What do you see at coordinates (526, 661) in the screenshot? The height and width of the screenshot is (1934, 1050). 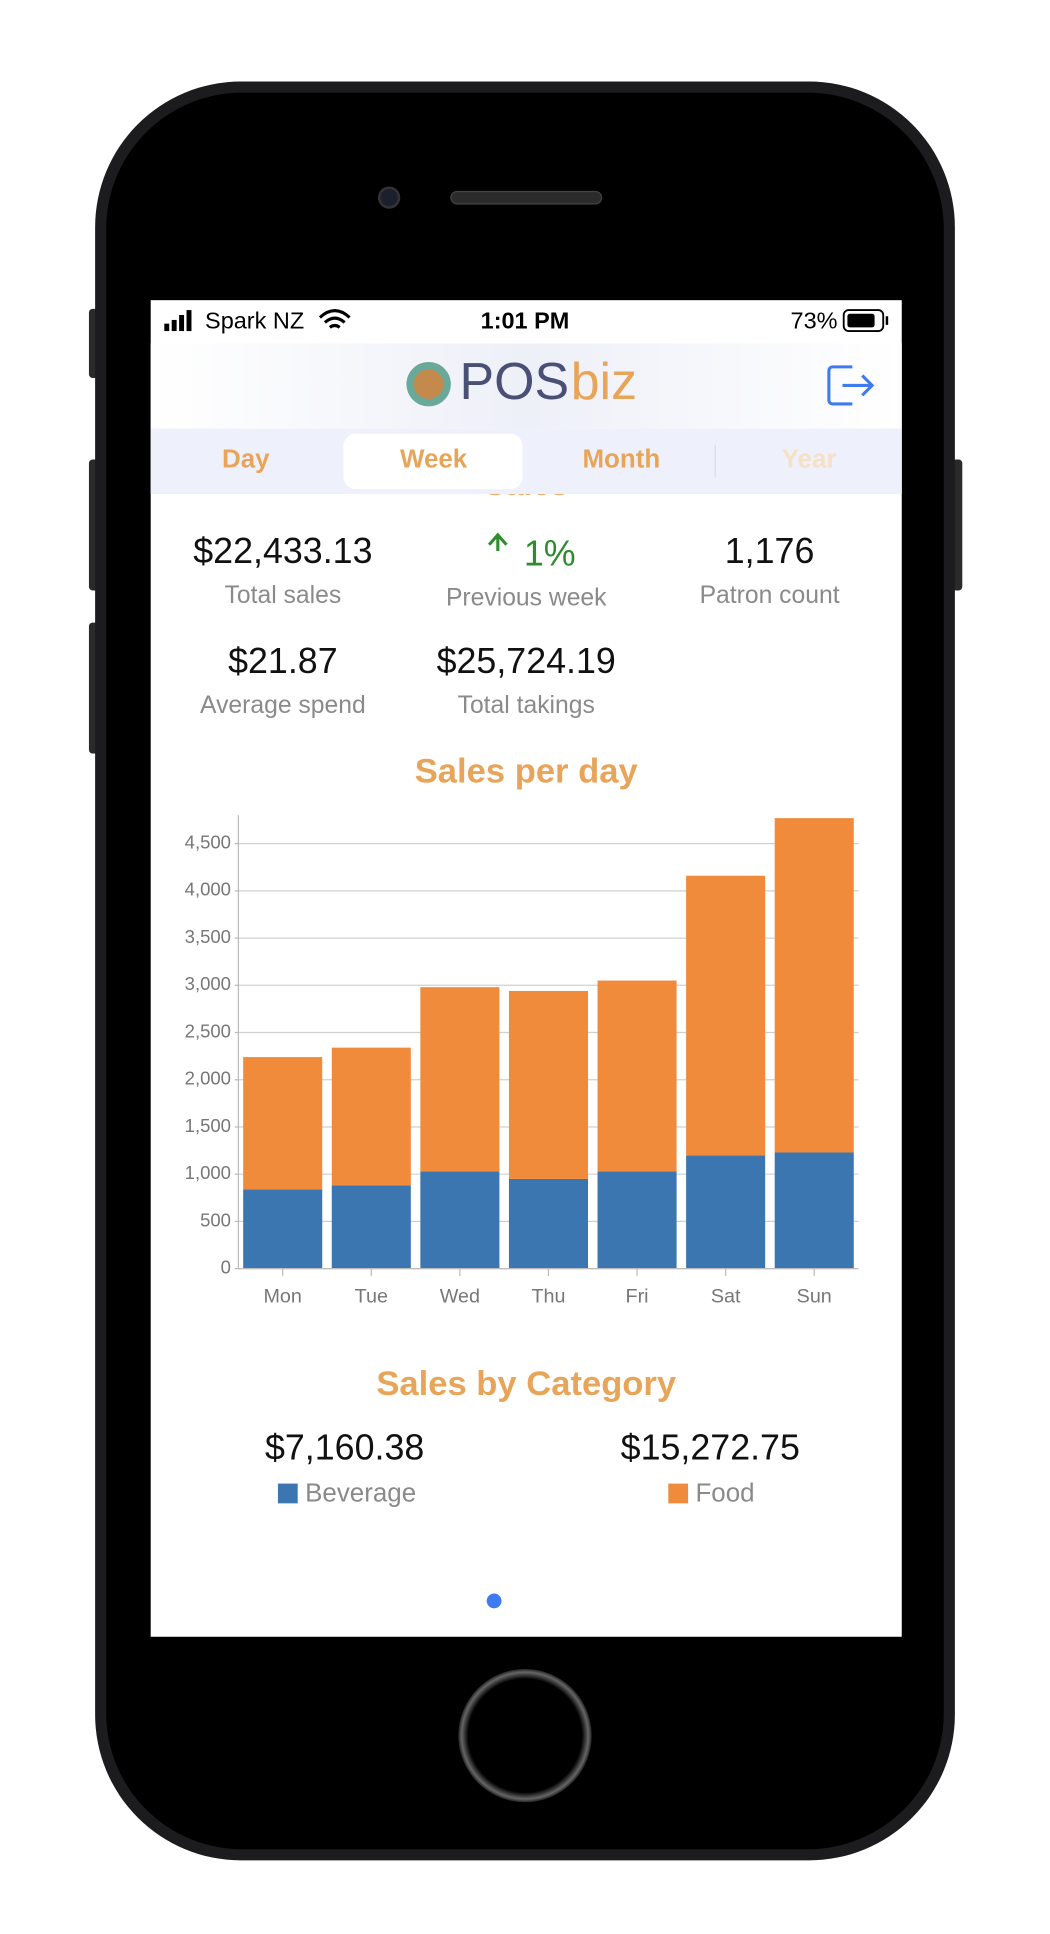 I see `stat-value: $25,724.19` at bounding box center [526, 661].